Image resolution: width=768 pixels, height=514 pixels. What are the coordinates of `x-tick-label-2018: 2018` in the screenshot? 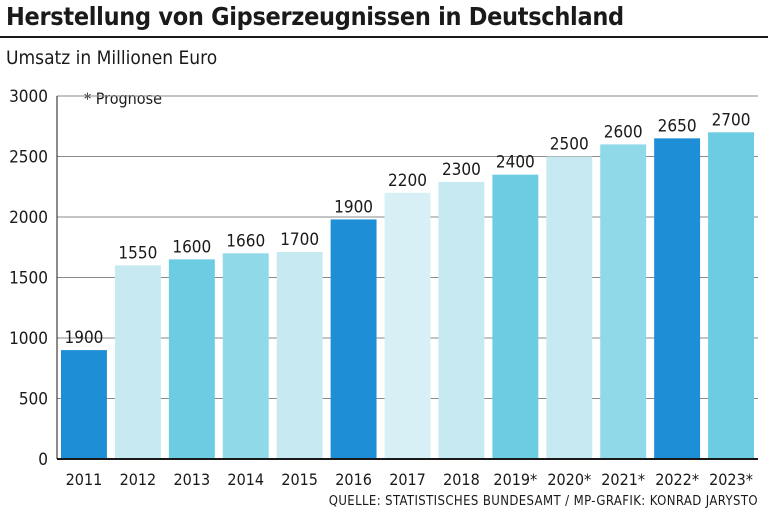 It's located at (461, 479).